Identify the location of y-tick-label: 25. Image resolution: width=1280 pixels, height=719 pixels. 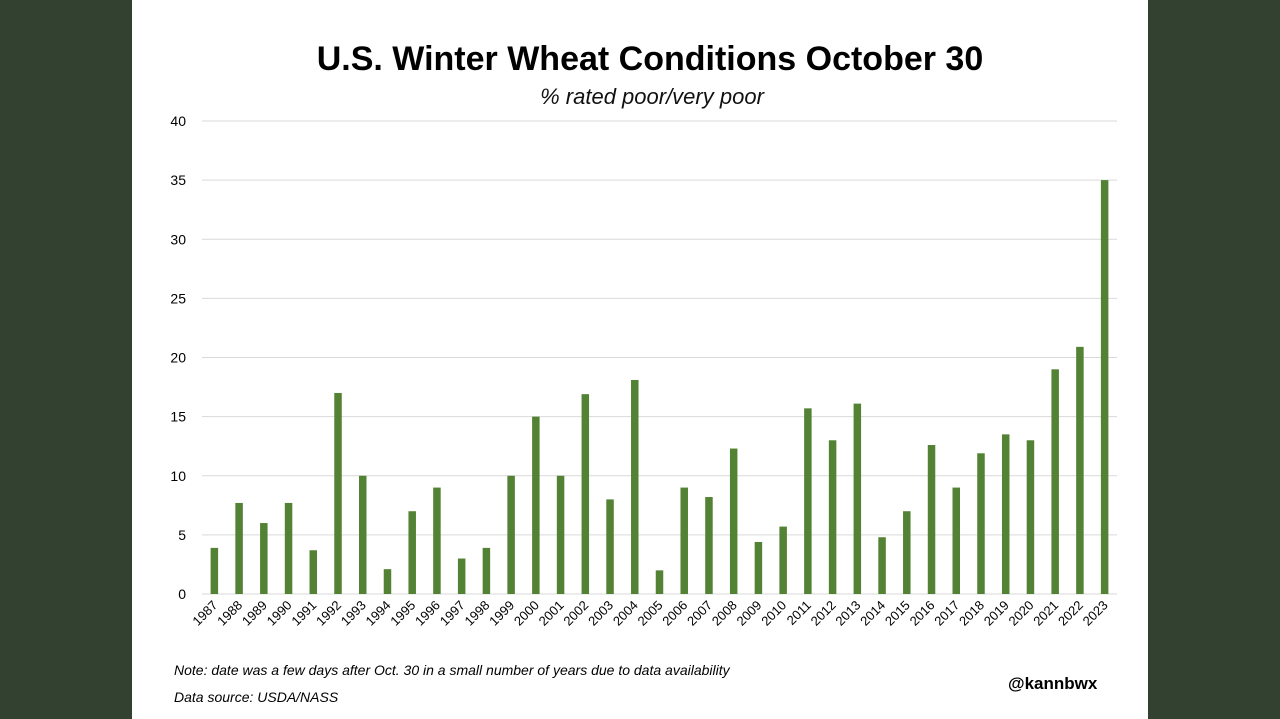
(178, 298).